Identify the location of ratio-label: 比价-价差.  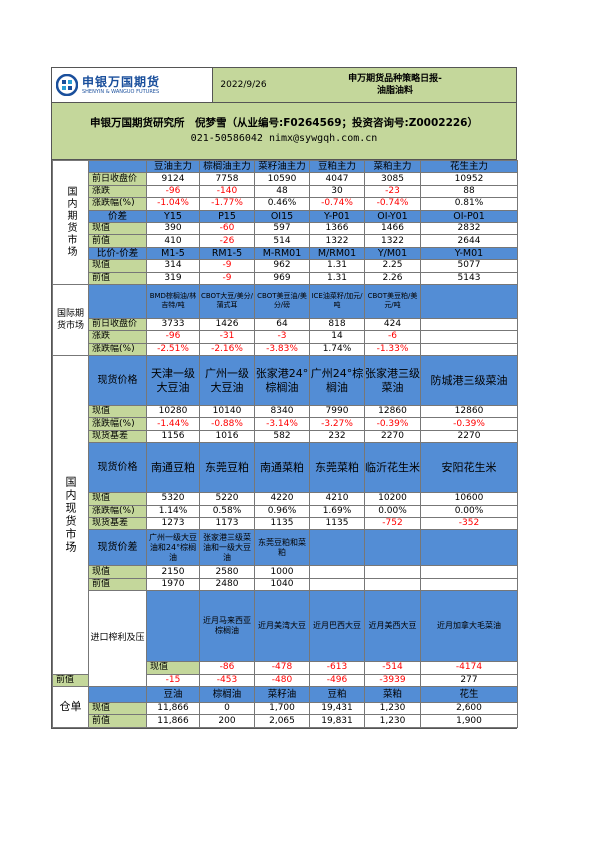
(117, 253).